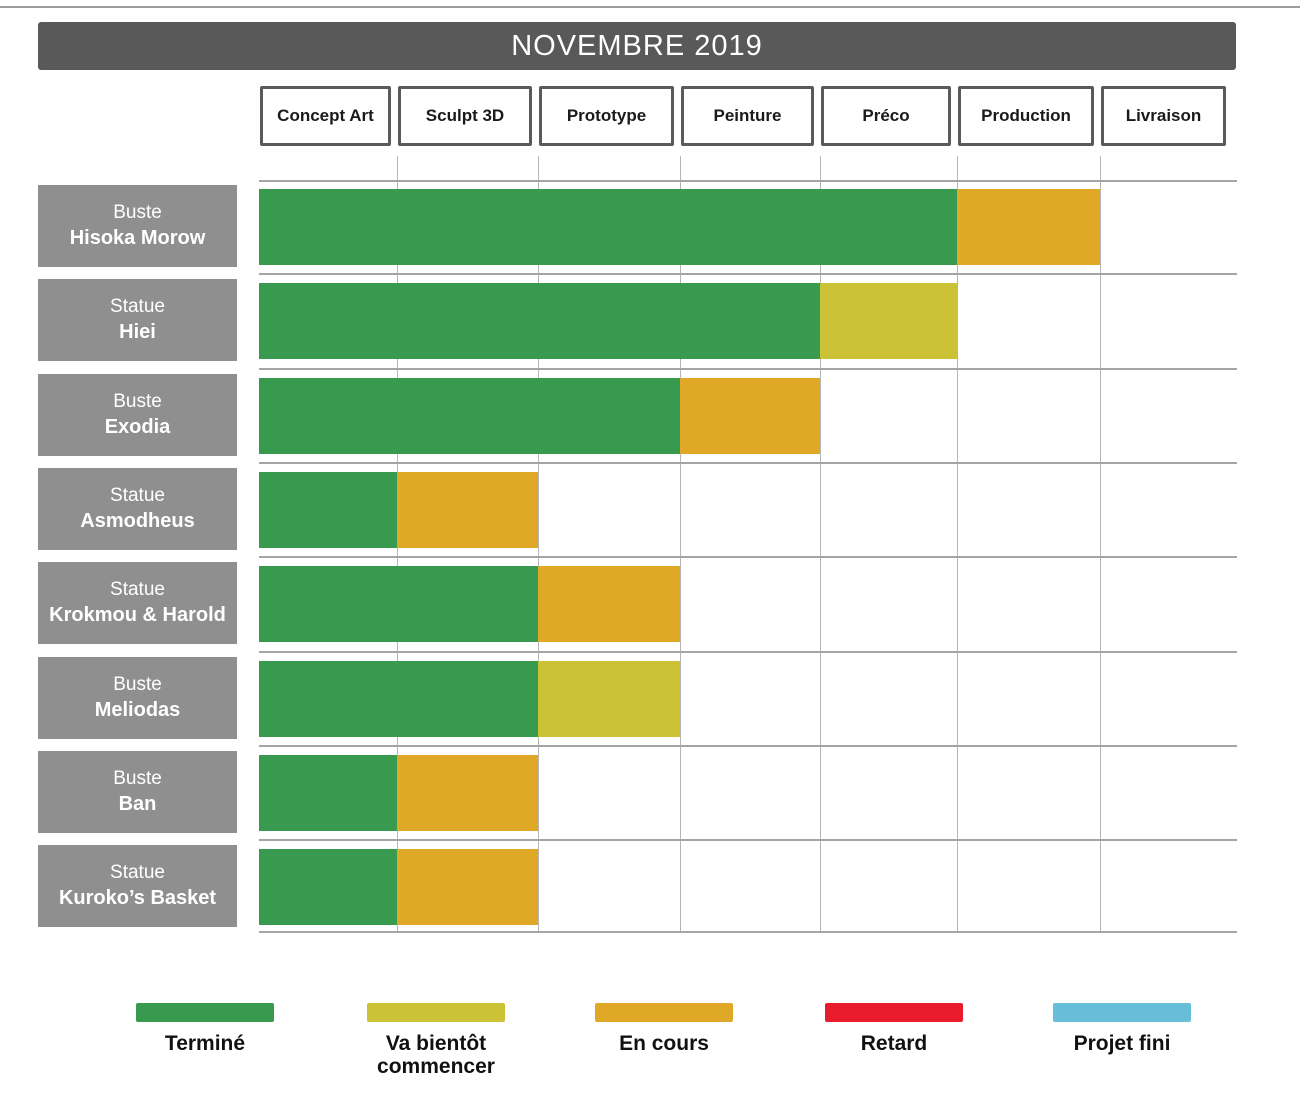  What do you see at coordinates (137, 710) in the screenshot?
I see `project-name: Meliodas` at bounding box center [137, 710].